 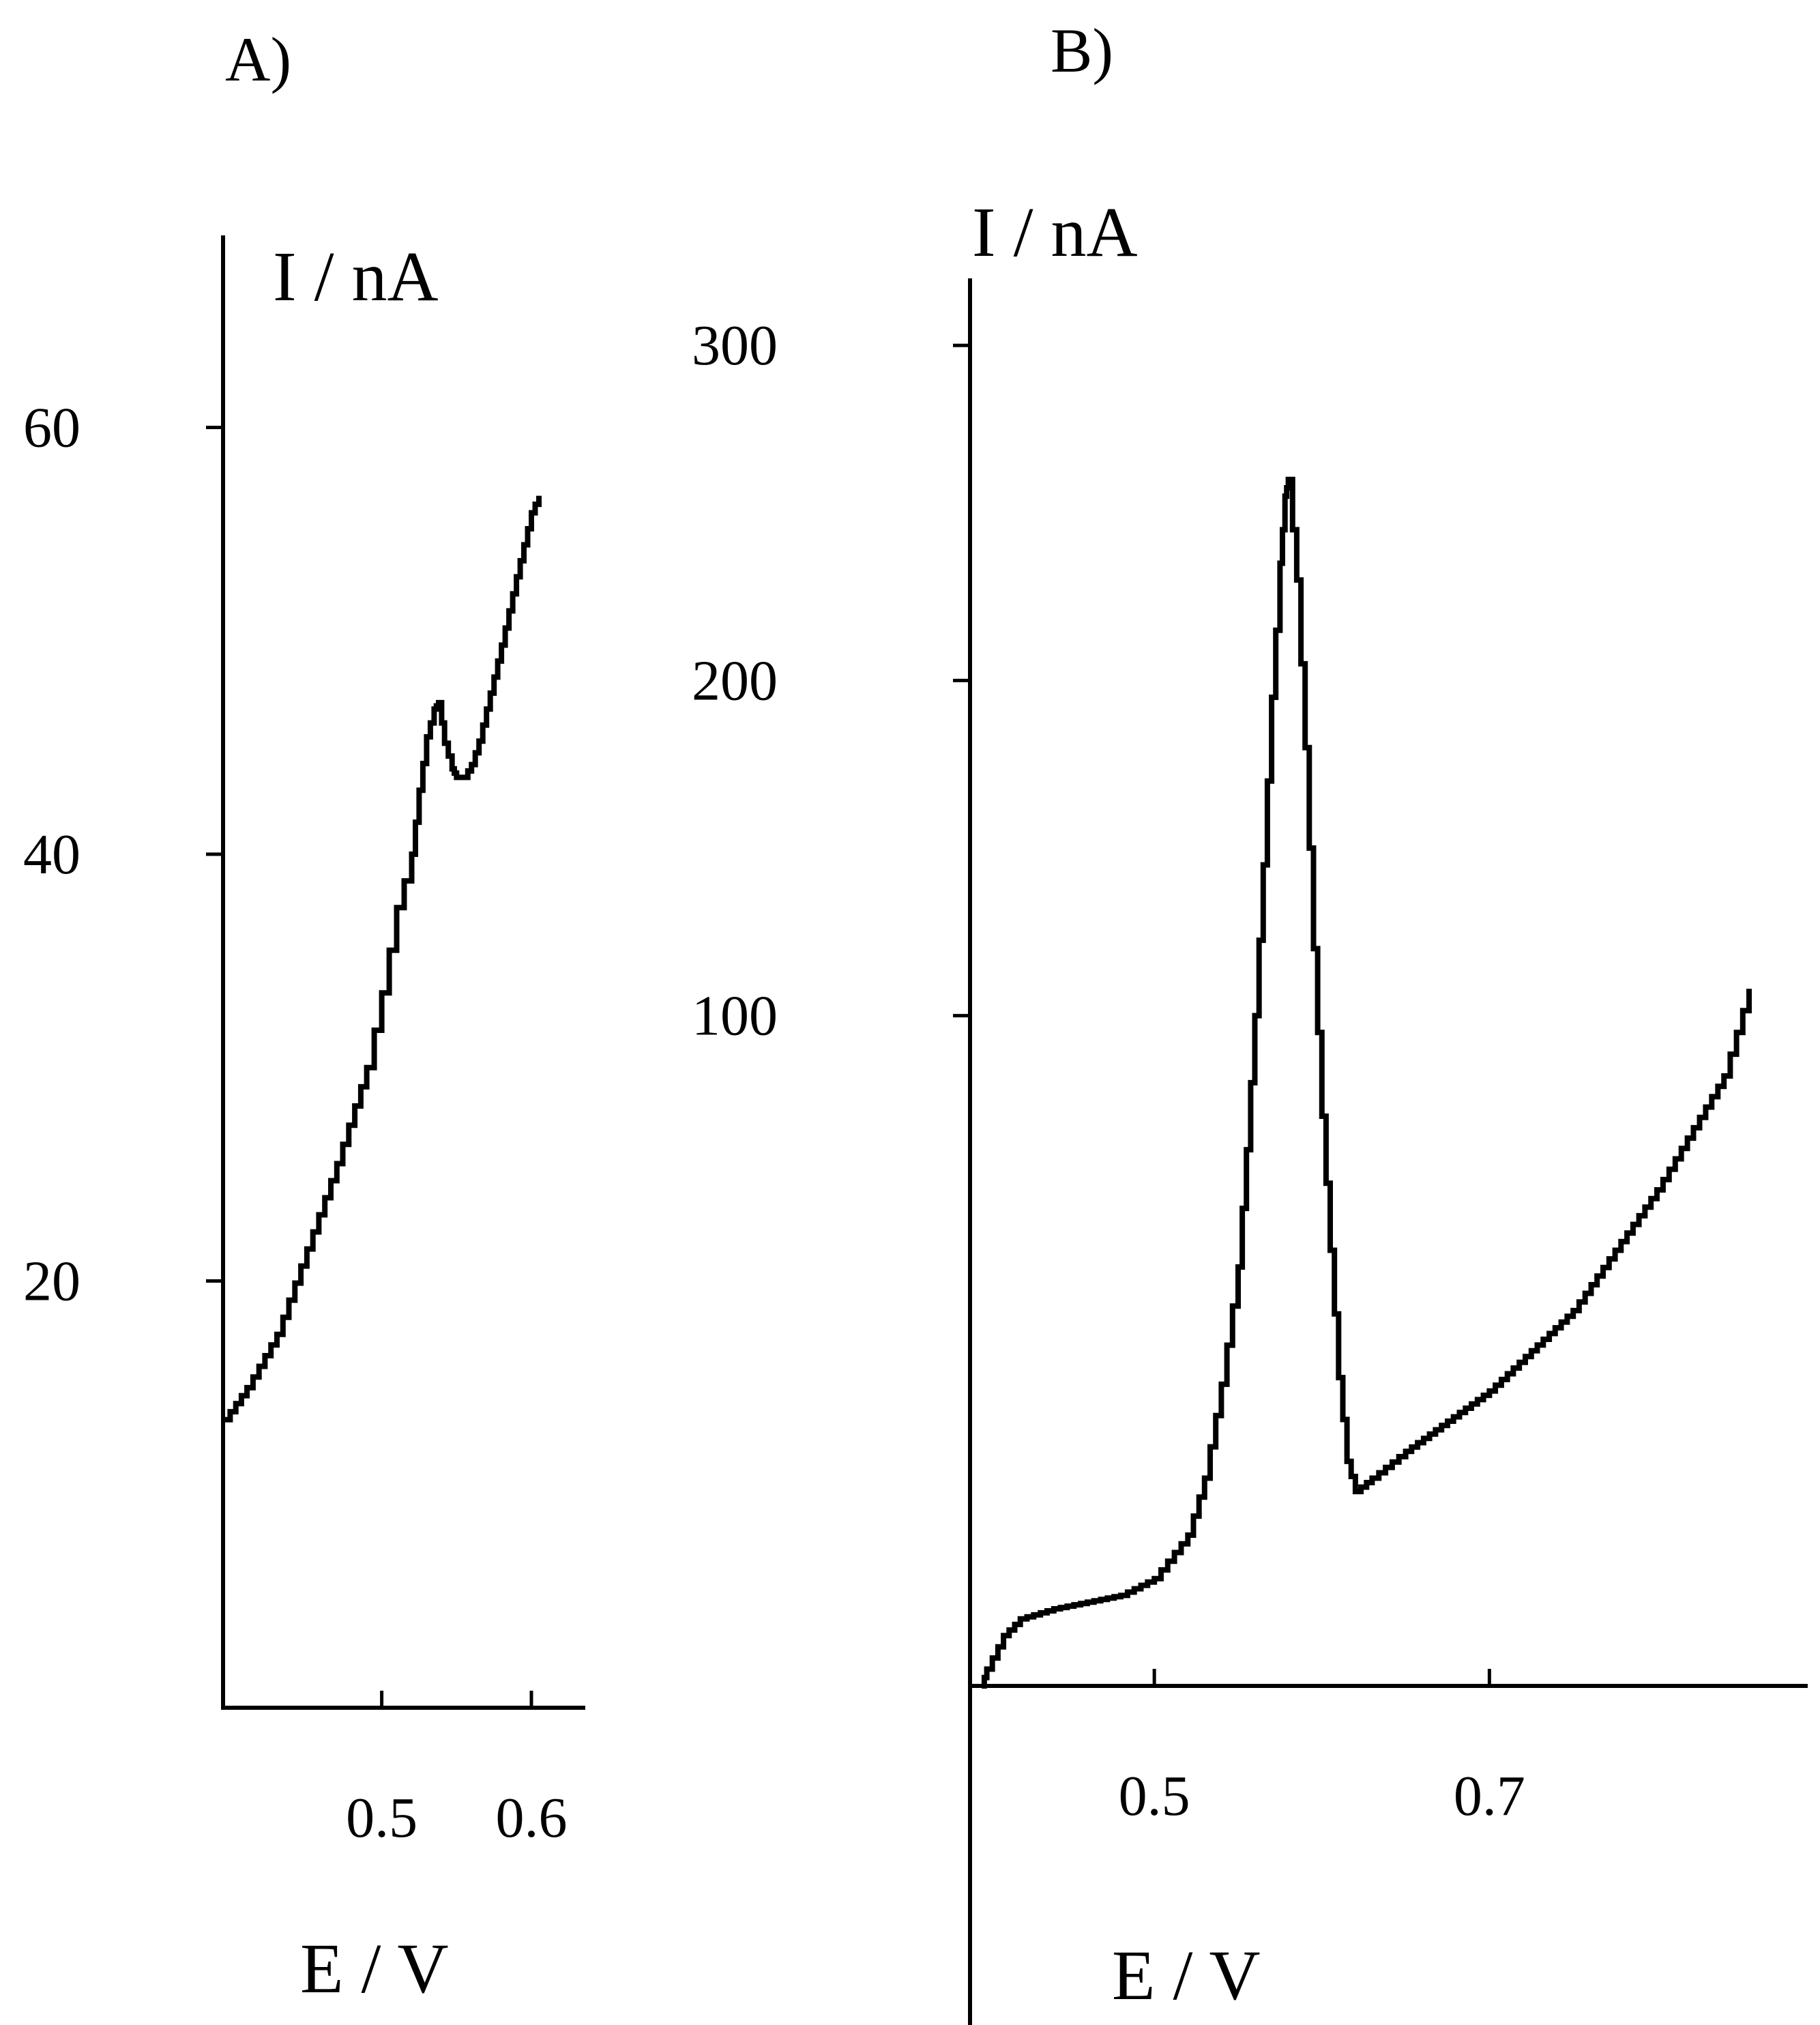 What do you see at coordinates (1082, 51) in the screenshot?
I see `panel-b-label: B)` at bounding box center [1082, 51].